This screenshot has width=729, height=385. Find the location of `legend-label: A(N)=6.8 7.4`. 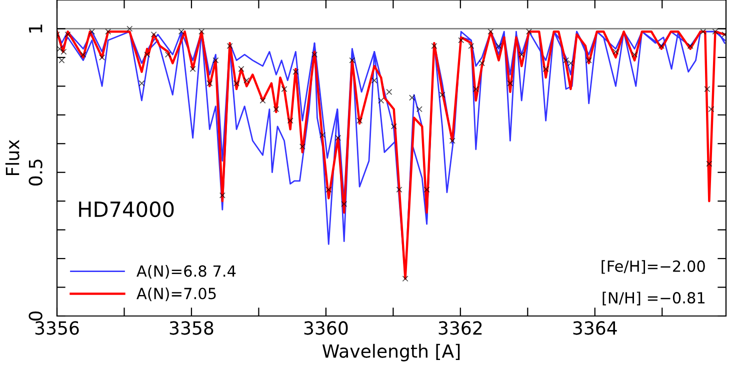

legend-label: A(N)=6.8 7.4 is located at coordinates (186, 272).